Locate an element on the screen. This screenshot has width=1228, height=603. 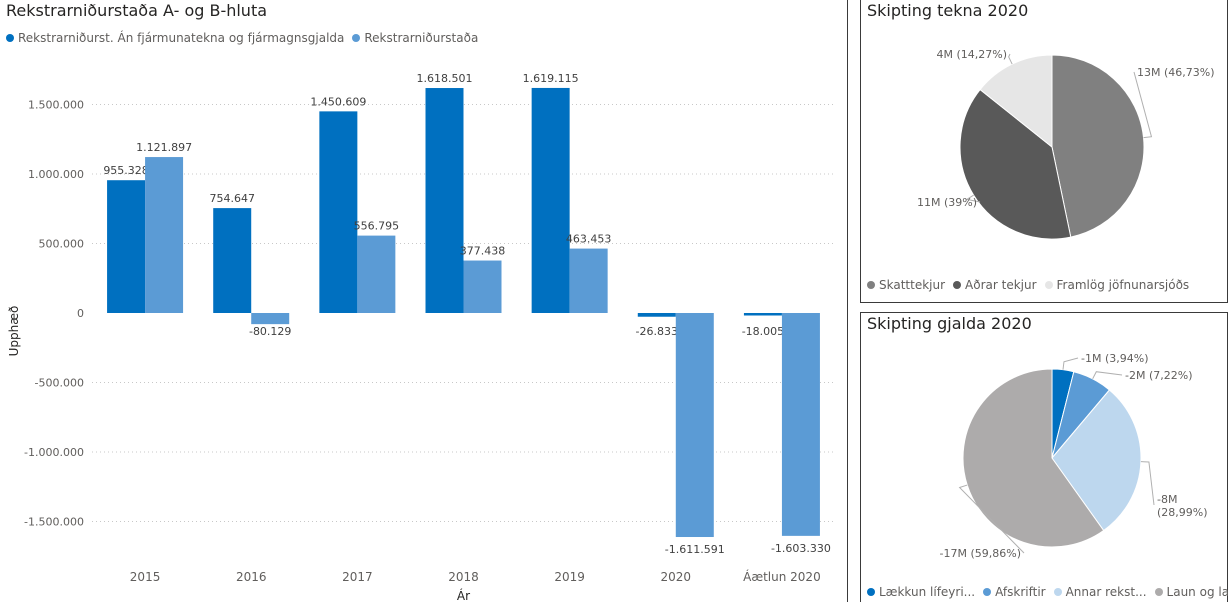
slice-label: 4M (14,27%) is located at coordinates (971, 54).